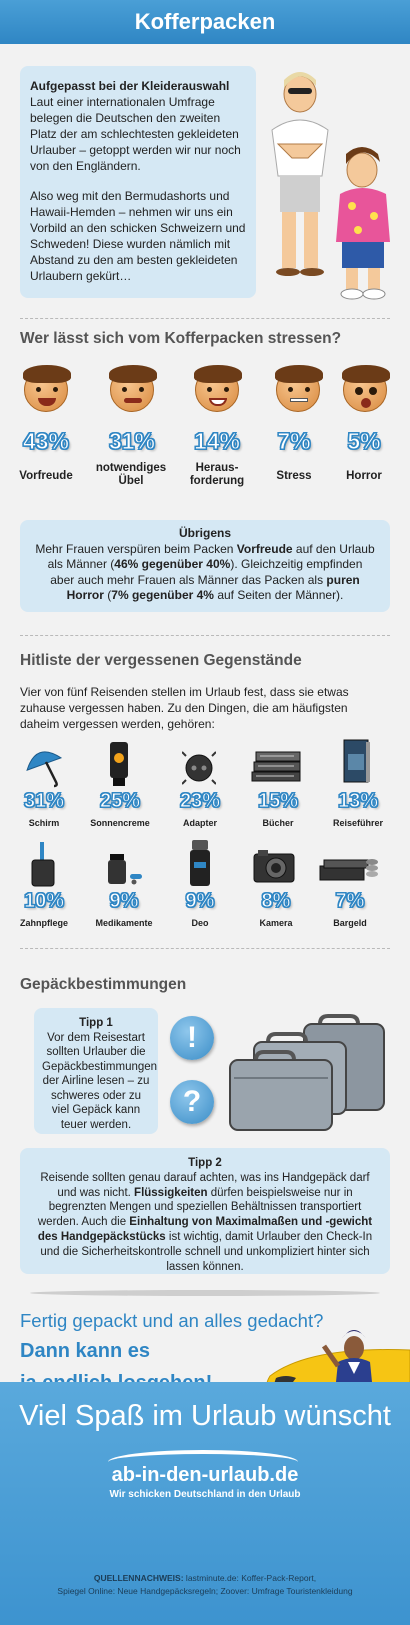 This screenshot has height=1625, width=410. What do you see at coordinates (44, 823) in the screenshot?
I see `item-label: Schirm` at bounding box center [44, 823].